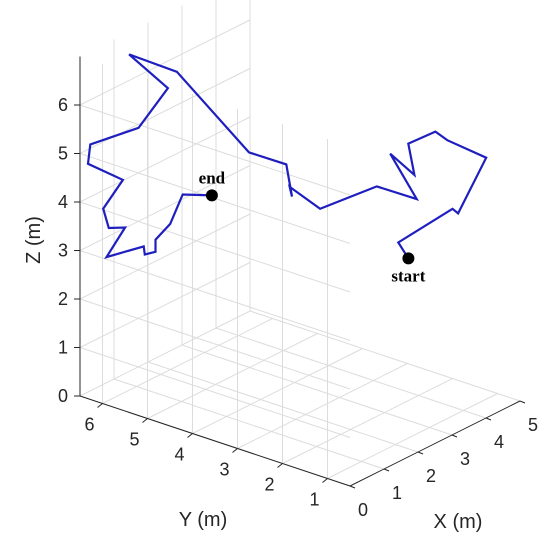 This screenshot has height=544, width=550. I want to click on x-tick-label: 4, so click(499, 442).